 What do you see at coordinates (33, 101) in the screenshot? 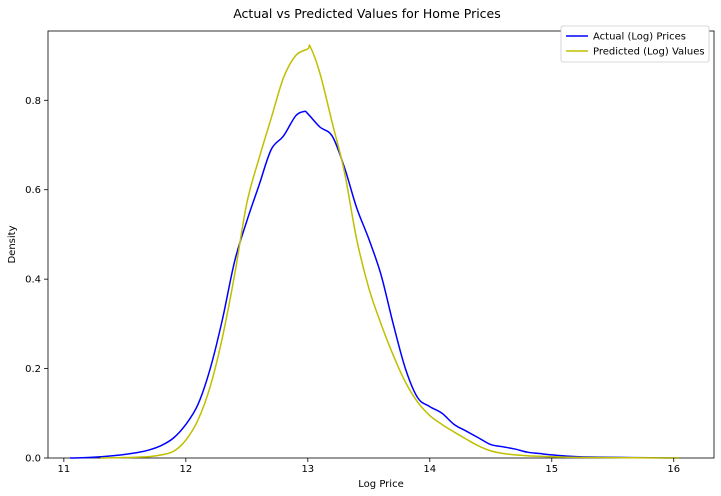
I see `y-tick-label: 0.8` at bounding box center [33, 101].